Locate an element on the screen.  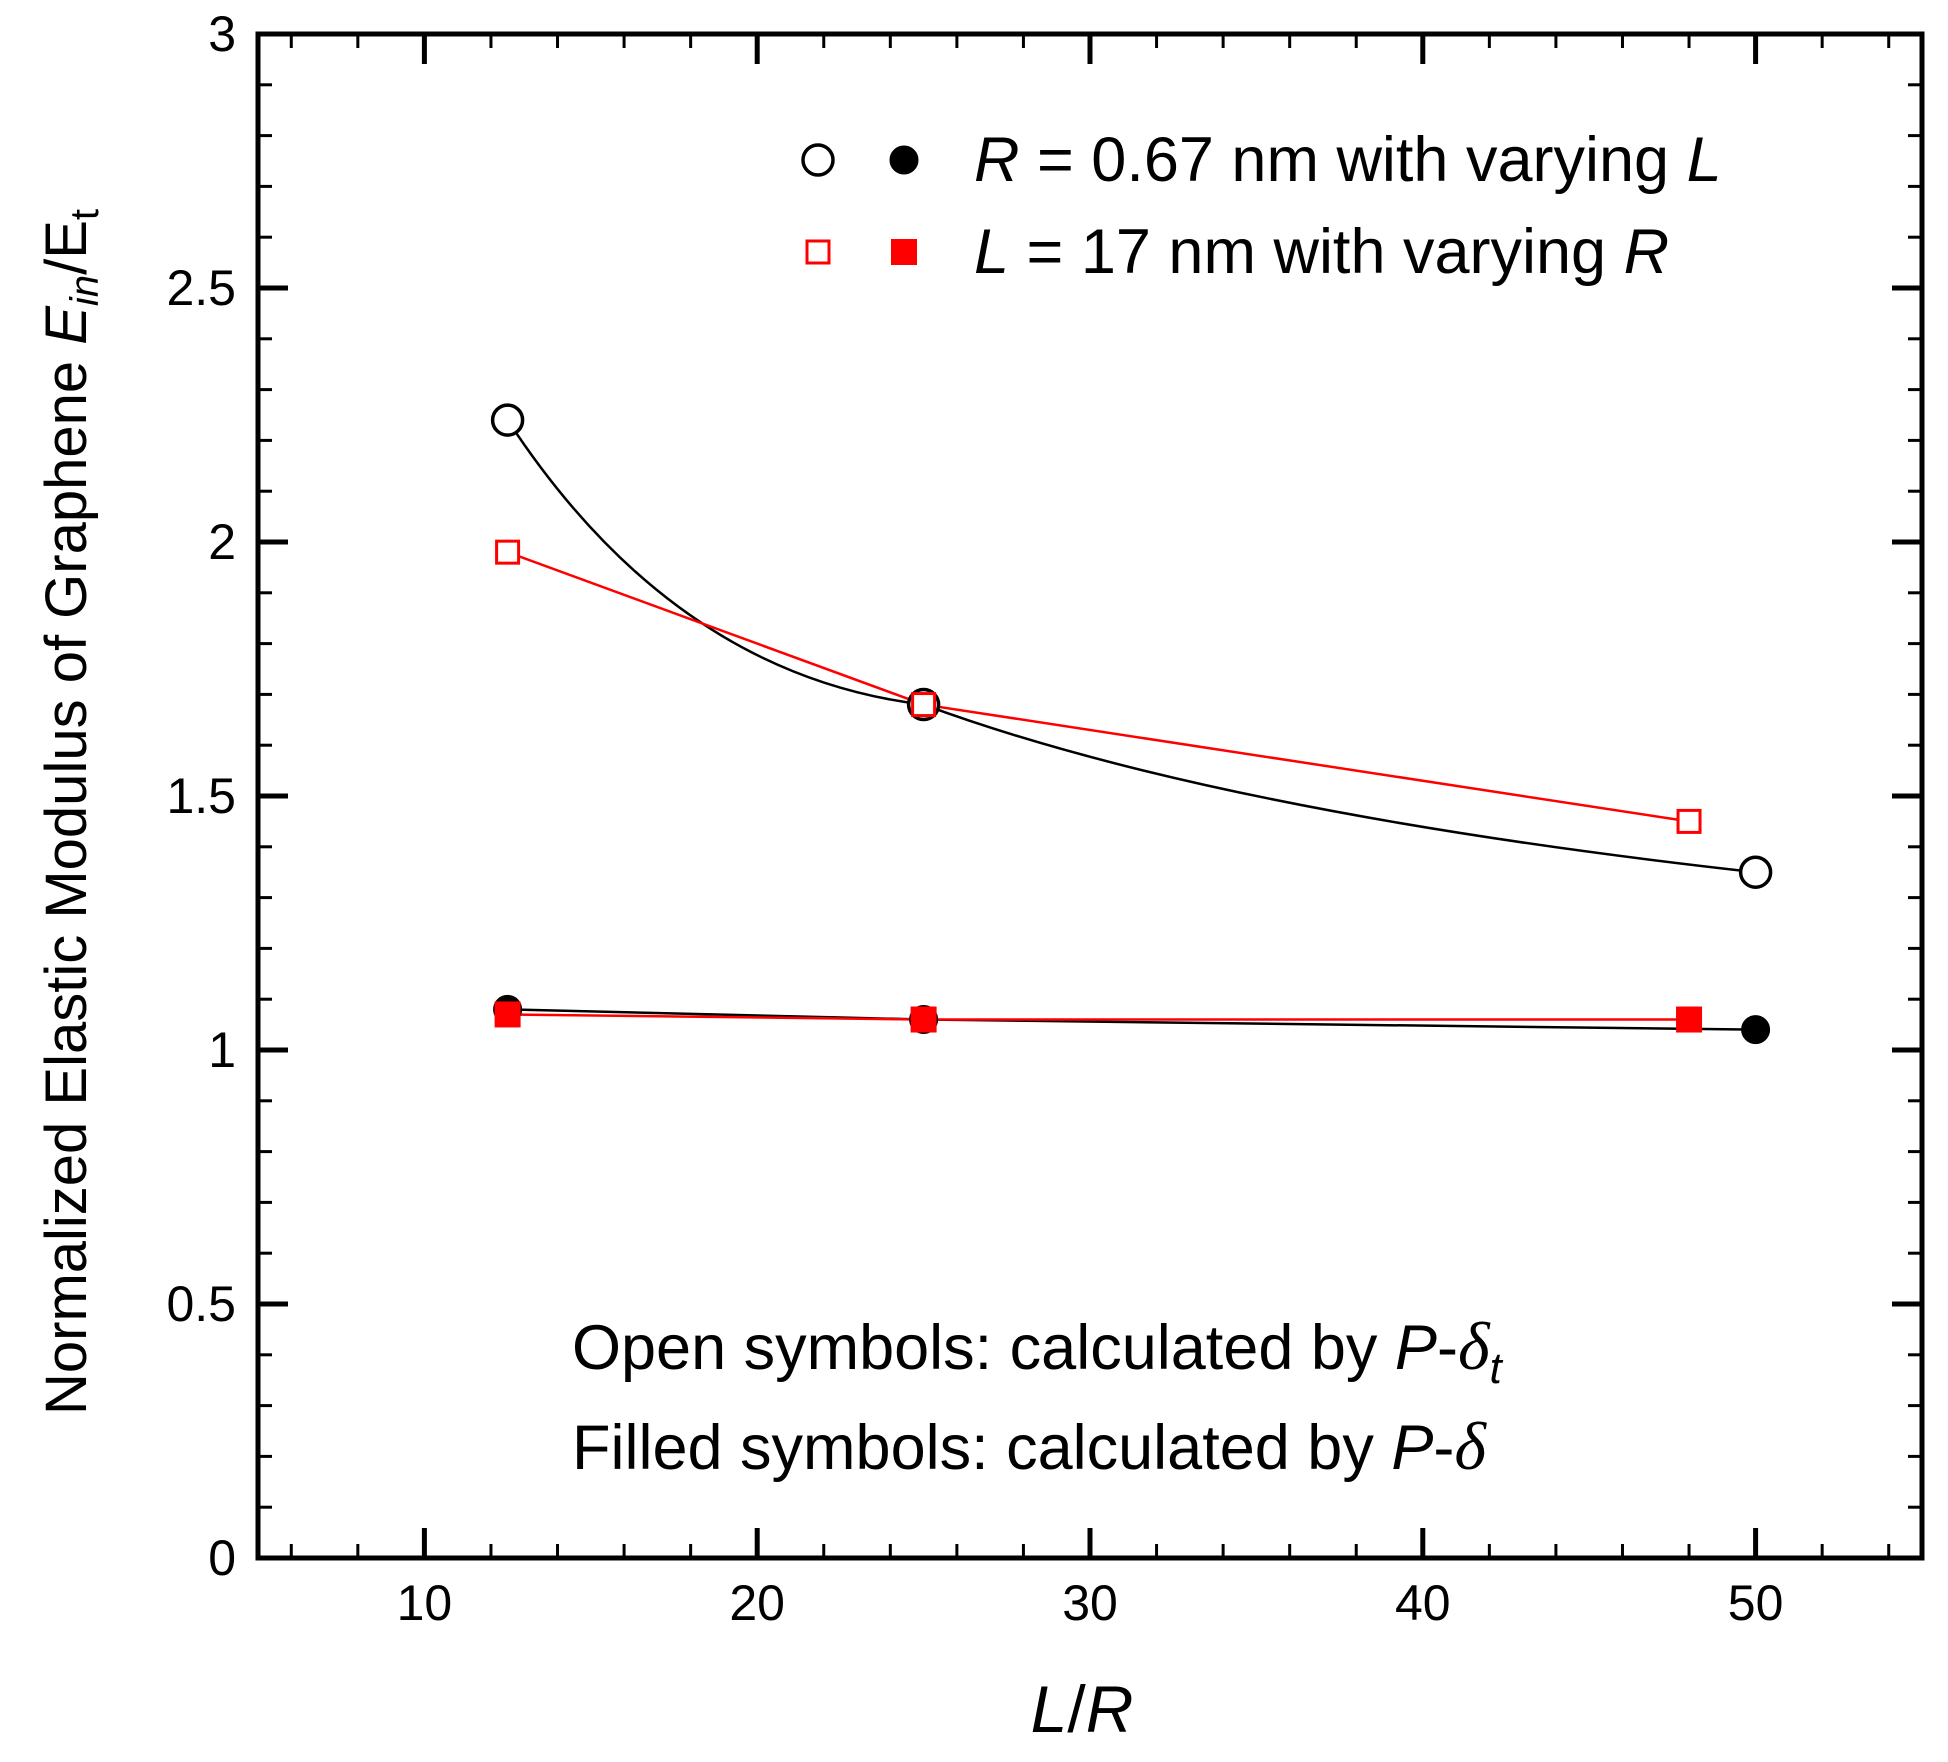
x-tick-label: 30 is located at coordinates (1090, 1603).